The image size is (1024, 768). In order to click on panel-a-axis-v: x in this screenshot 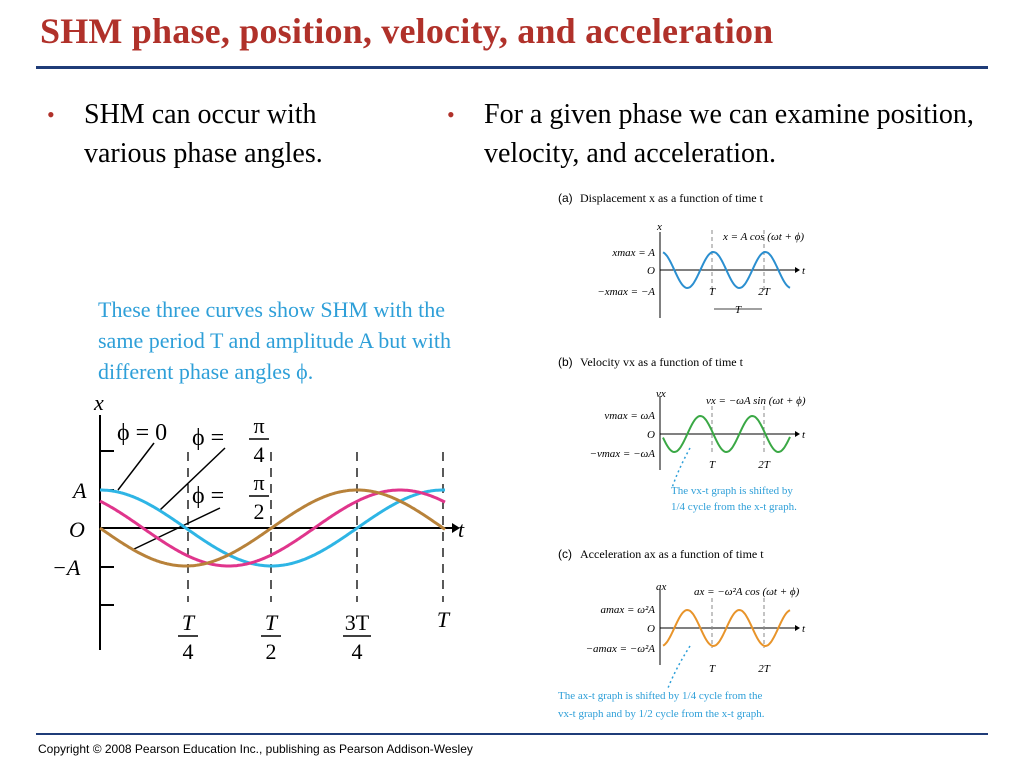, I will do `click(659, 227)`.